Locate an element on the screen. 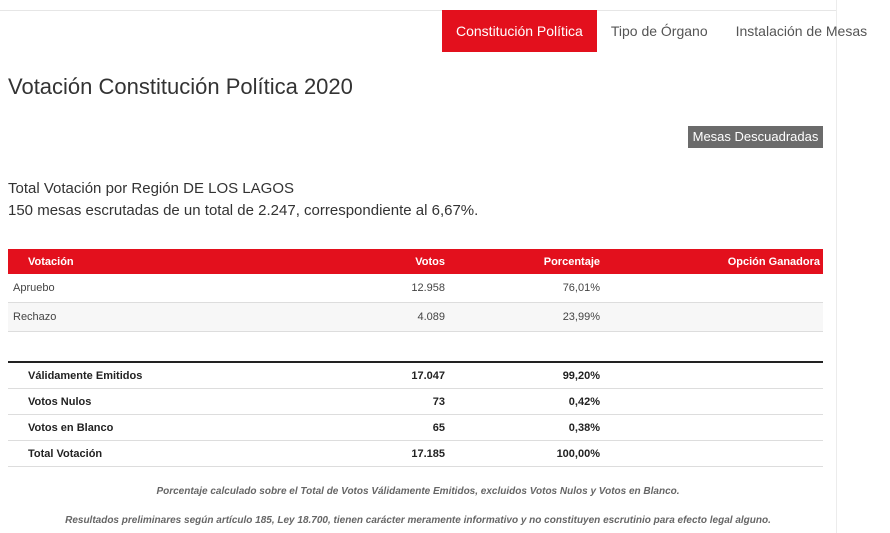 This screenshot has width=890, height=533. column-header-porcentaje: Porcentaje is located at coordinates (522, 261).